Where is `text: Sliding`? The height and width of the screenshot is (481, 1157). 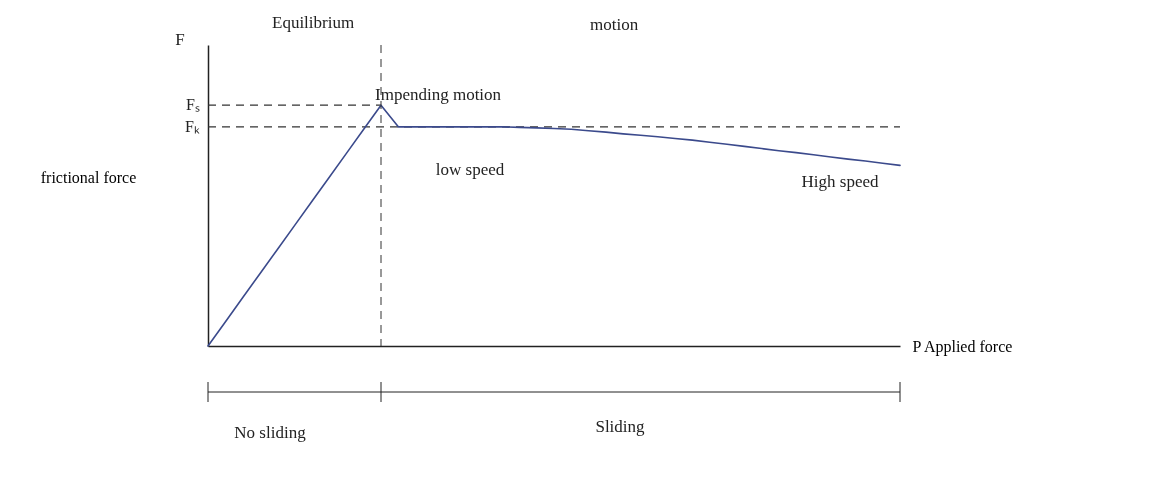 text: Sliding is located at coordinates (620, 426).